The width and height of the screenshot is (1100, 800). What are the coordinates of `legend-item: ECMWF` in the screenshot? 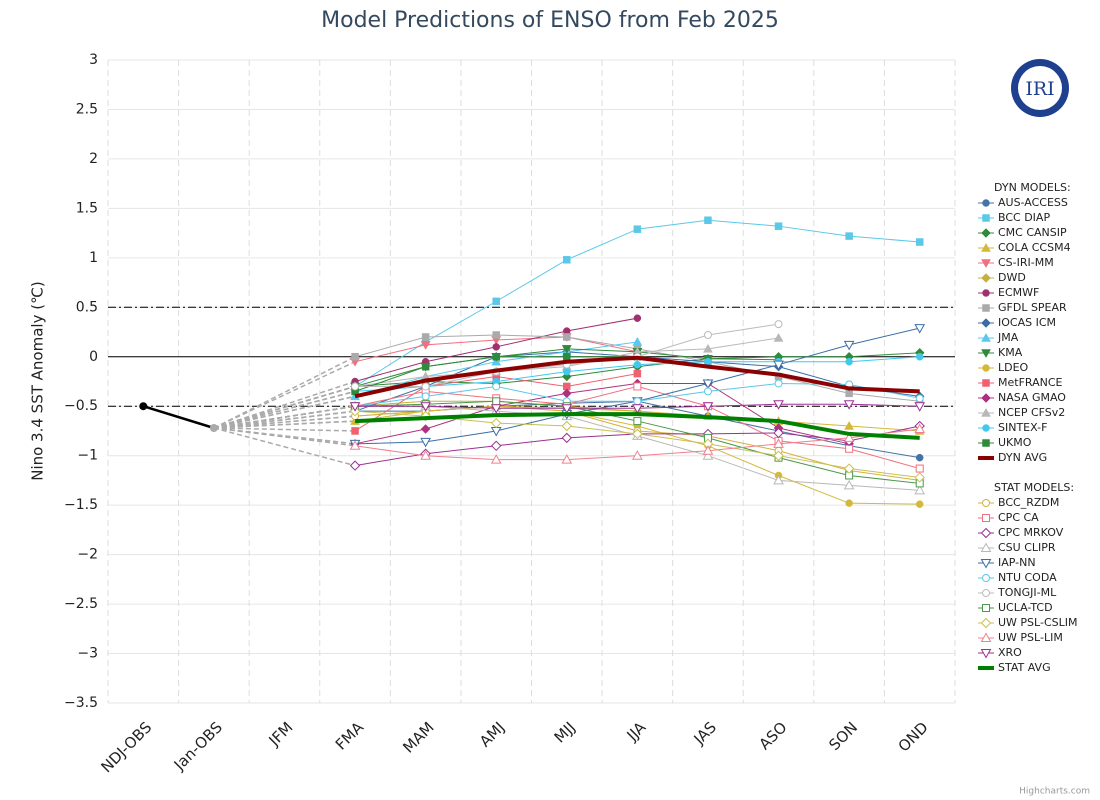 It's located at (1008, 292).